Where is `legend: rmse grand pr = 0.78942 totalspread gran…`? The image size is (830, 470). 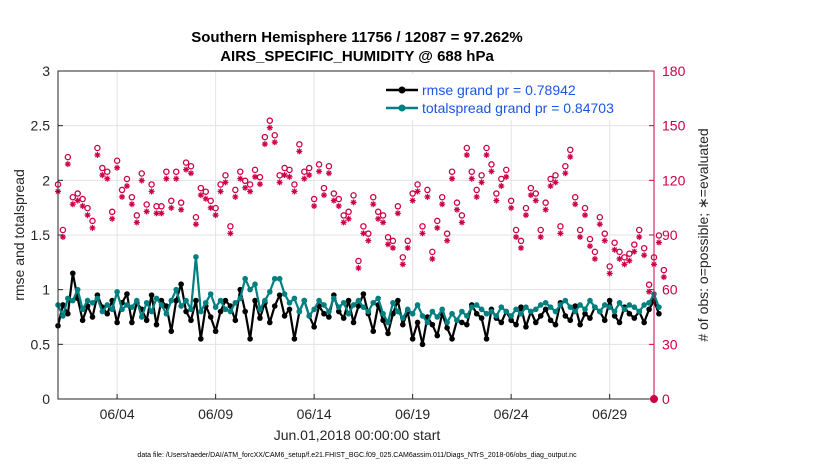 legend: rmse grand pr = 0.78942 totalspread gran… is located at coordinates (515, 97).